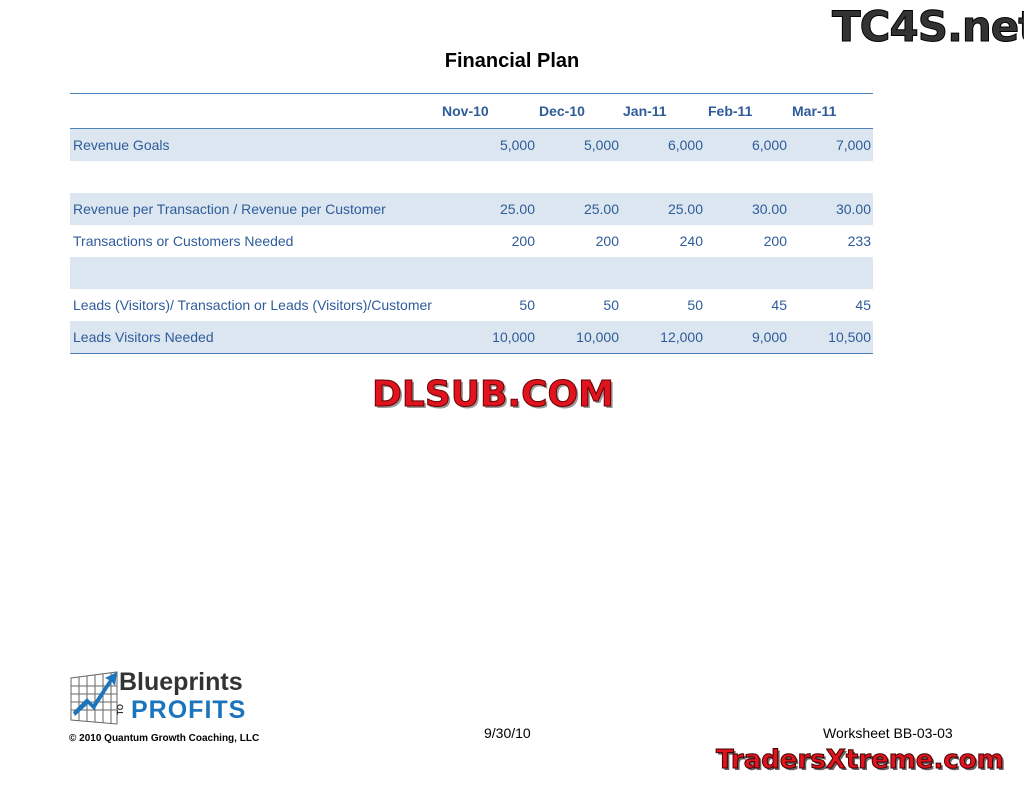  I want to click on chart-grid-icon, so click(94, 698).